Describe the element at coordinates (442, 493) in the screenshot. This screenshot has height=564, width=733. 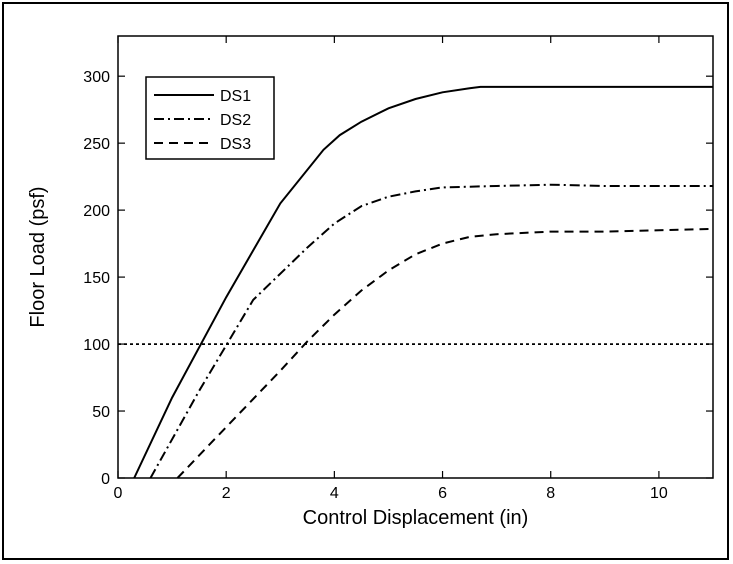
I see `x-tick-label: 6` at that location.